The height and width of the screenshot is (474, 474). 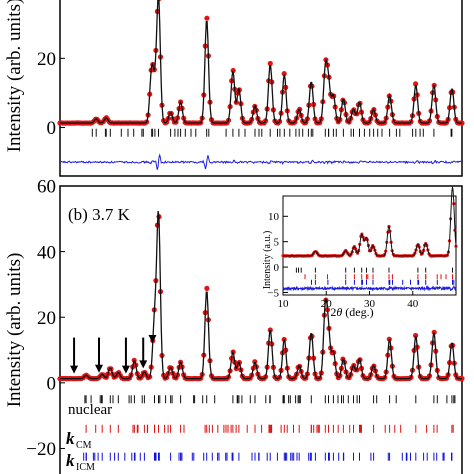 I want to click on inset-panel: −5 0 5 10 10 20 30 40, so click(x=362, y=247).